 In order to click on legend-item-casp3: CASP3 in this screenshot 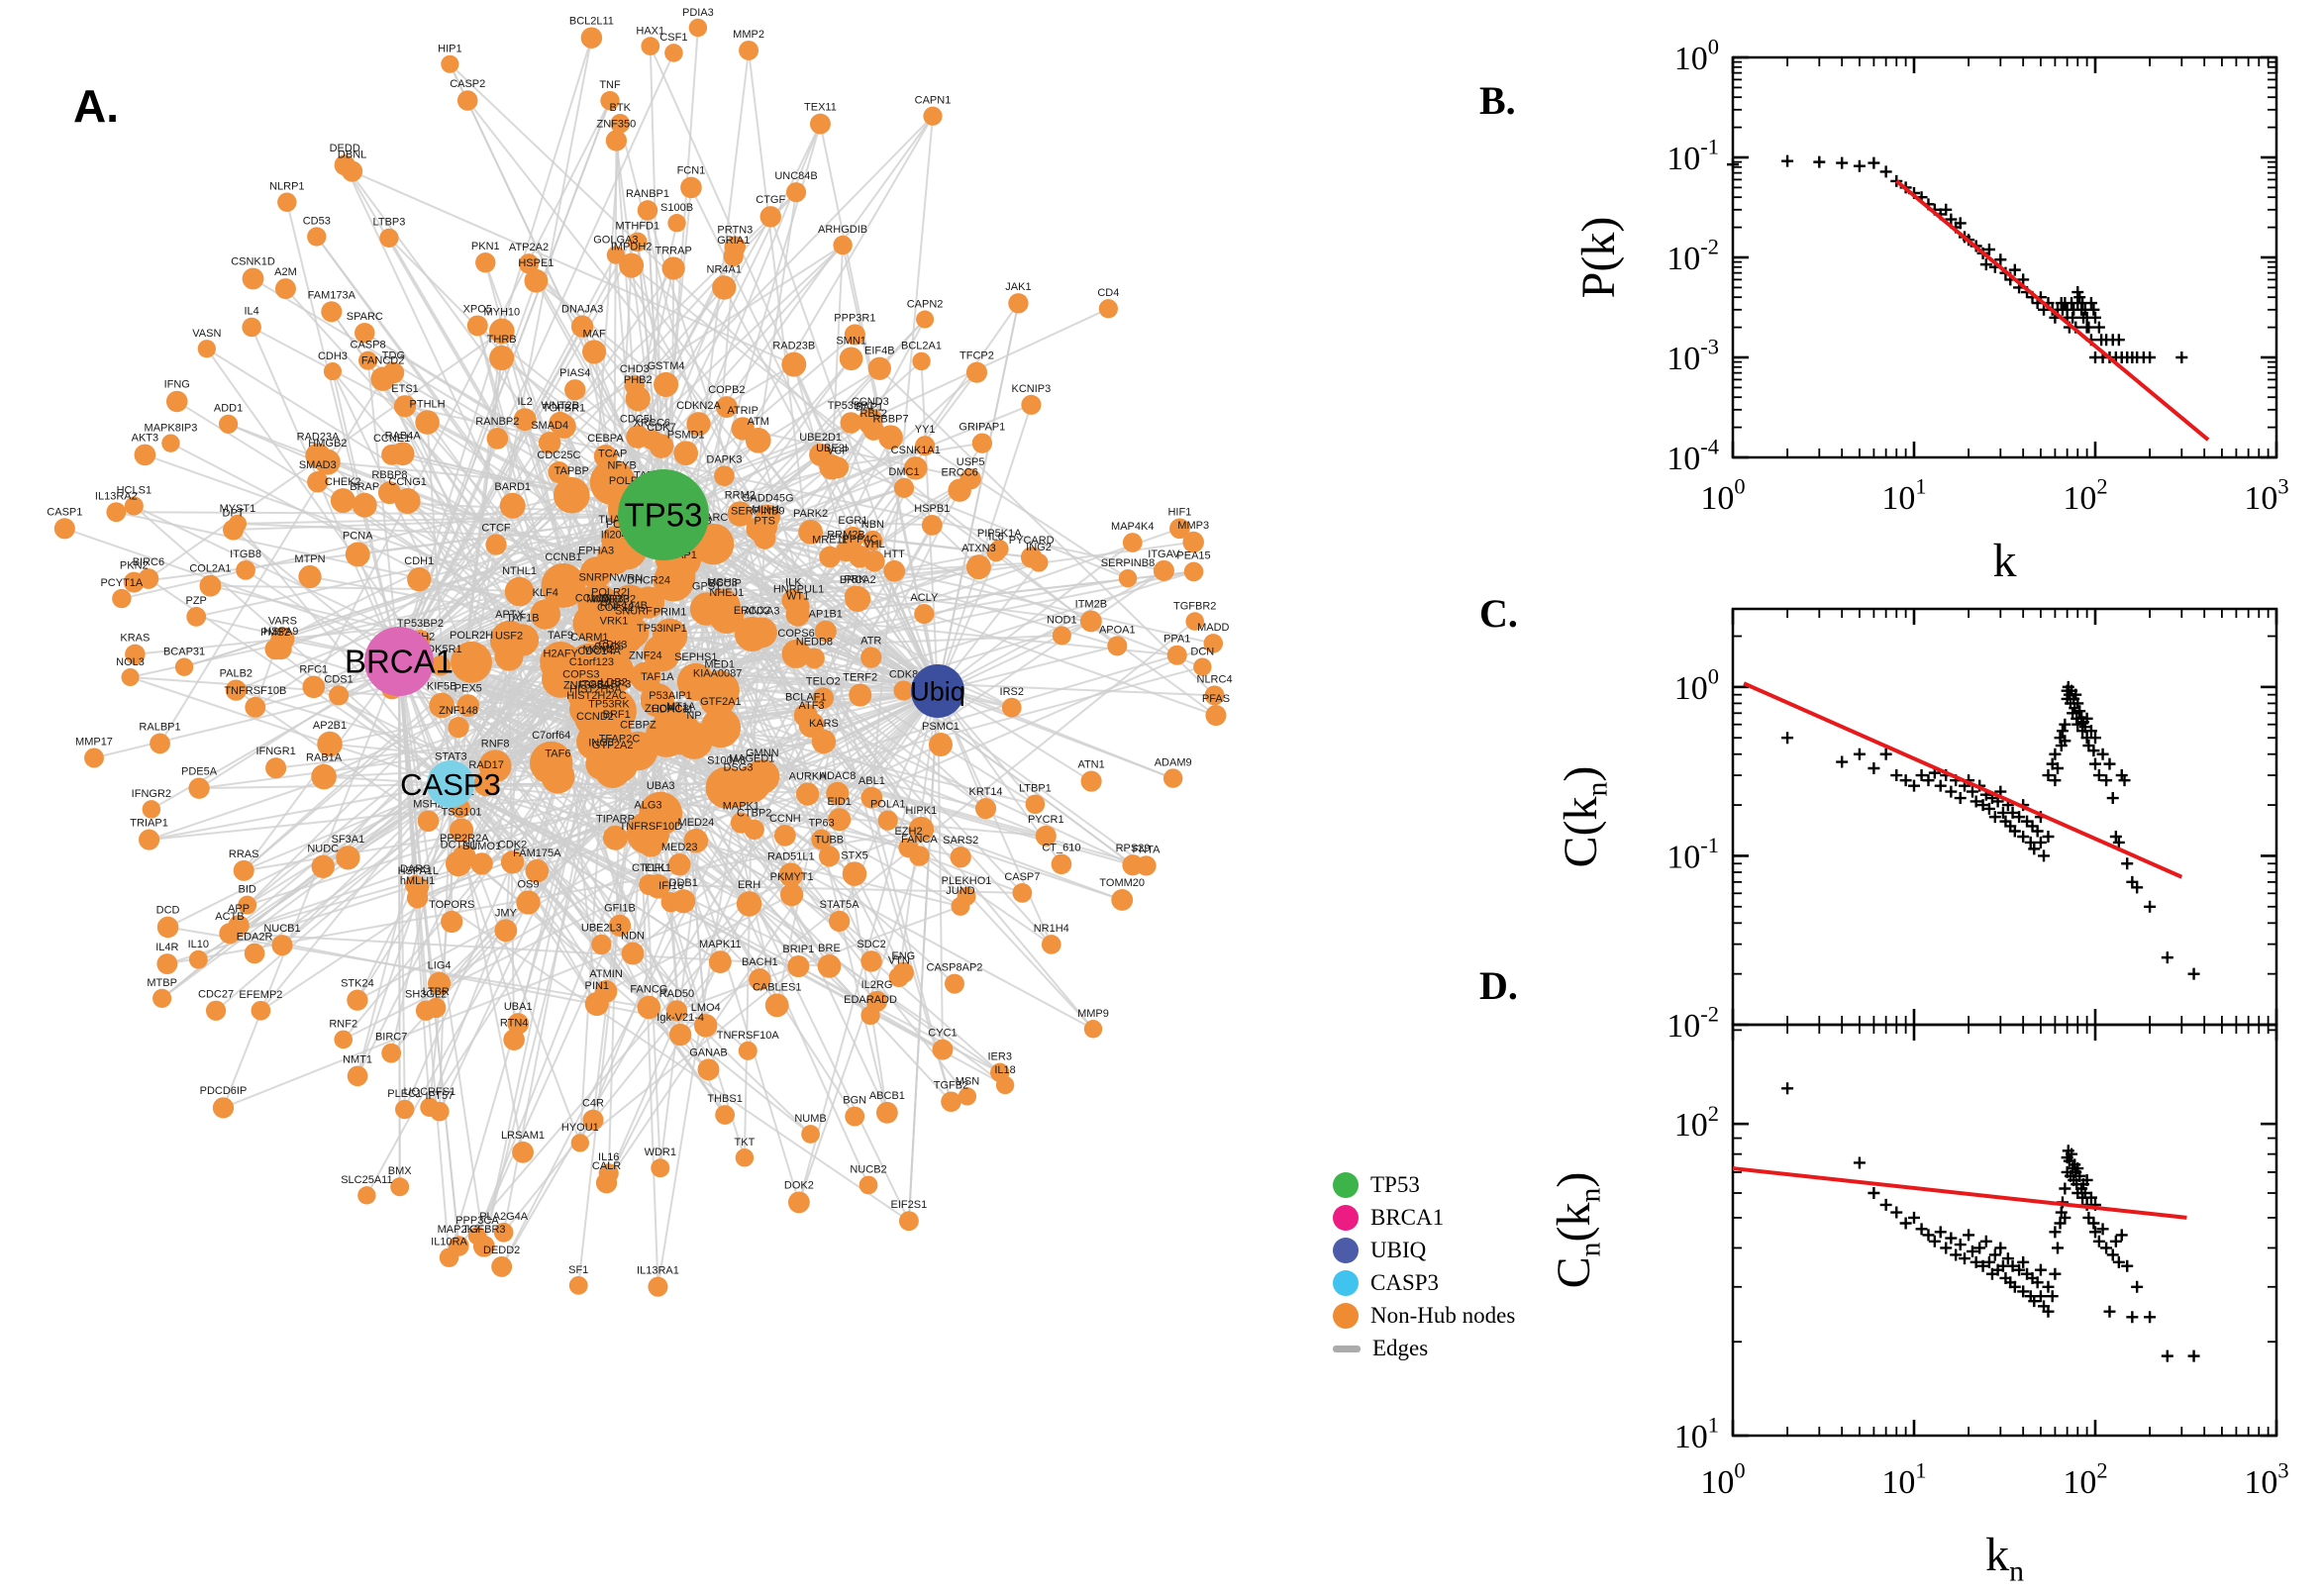, I will do `click(1424, 1283)`.